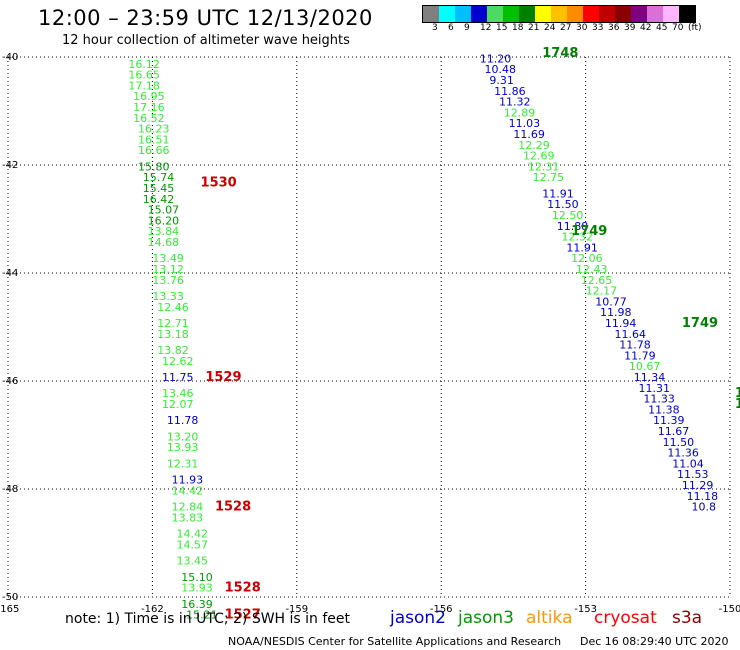  What do you see at coordinates (611, 301) in the screenshot?
I see `swh-point-label: 10.77` at bounding box center [611, 301].